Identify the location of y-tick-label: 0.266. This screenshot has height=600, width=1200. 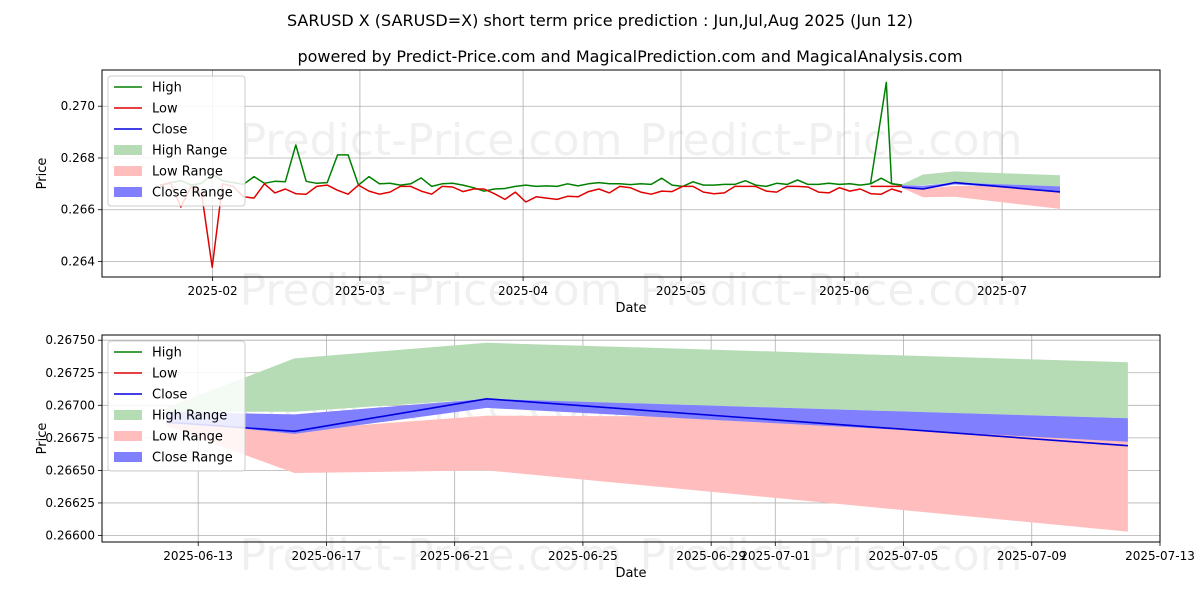
(78, 210).